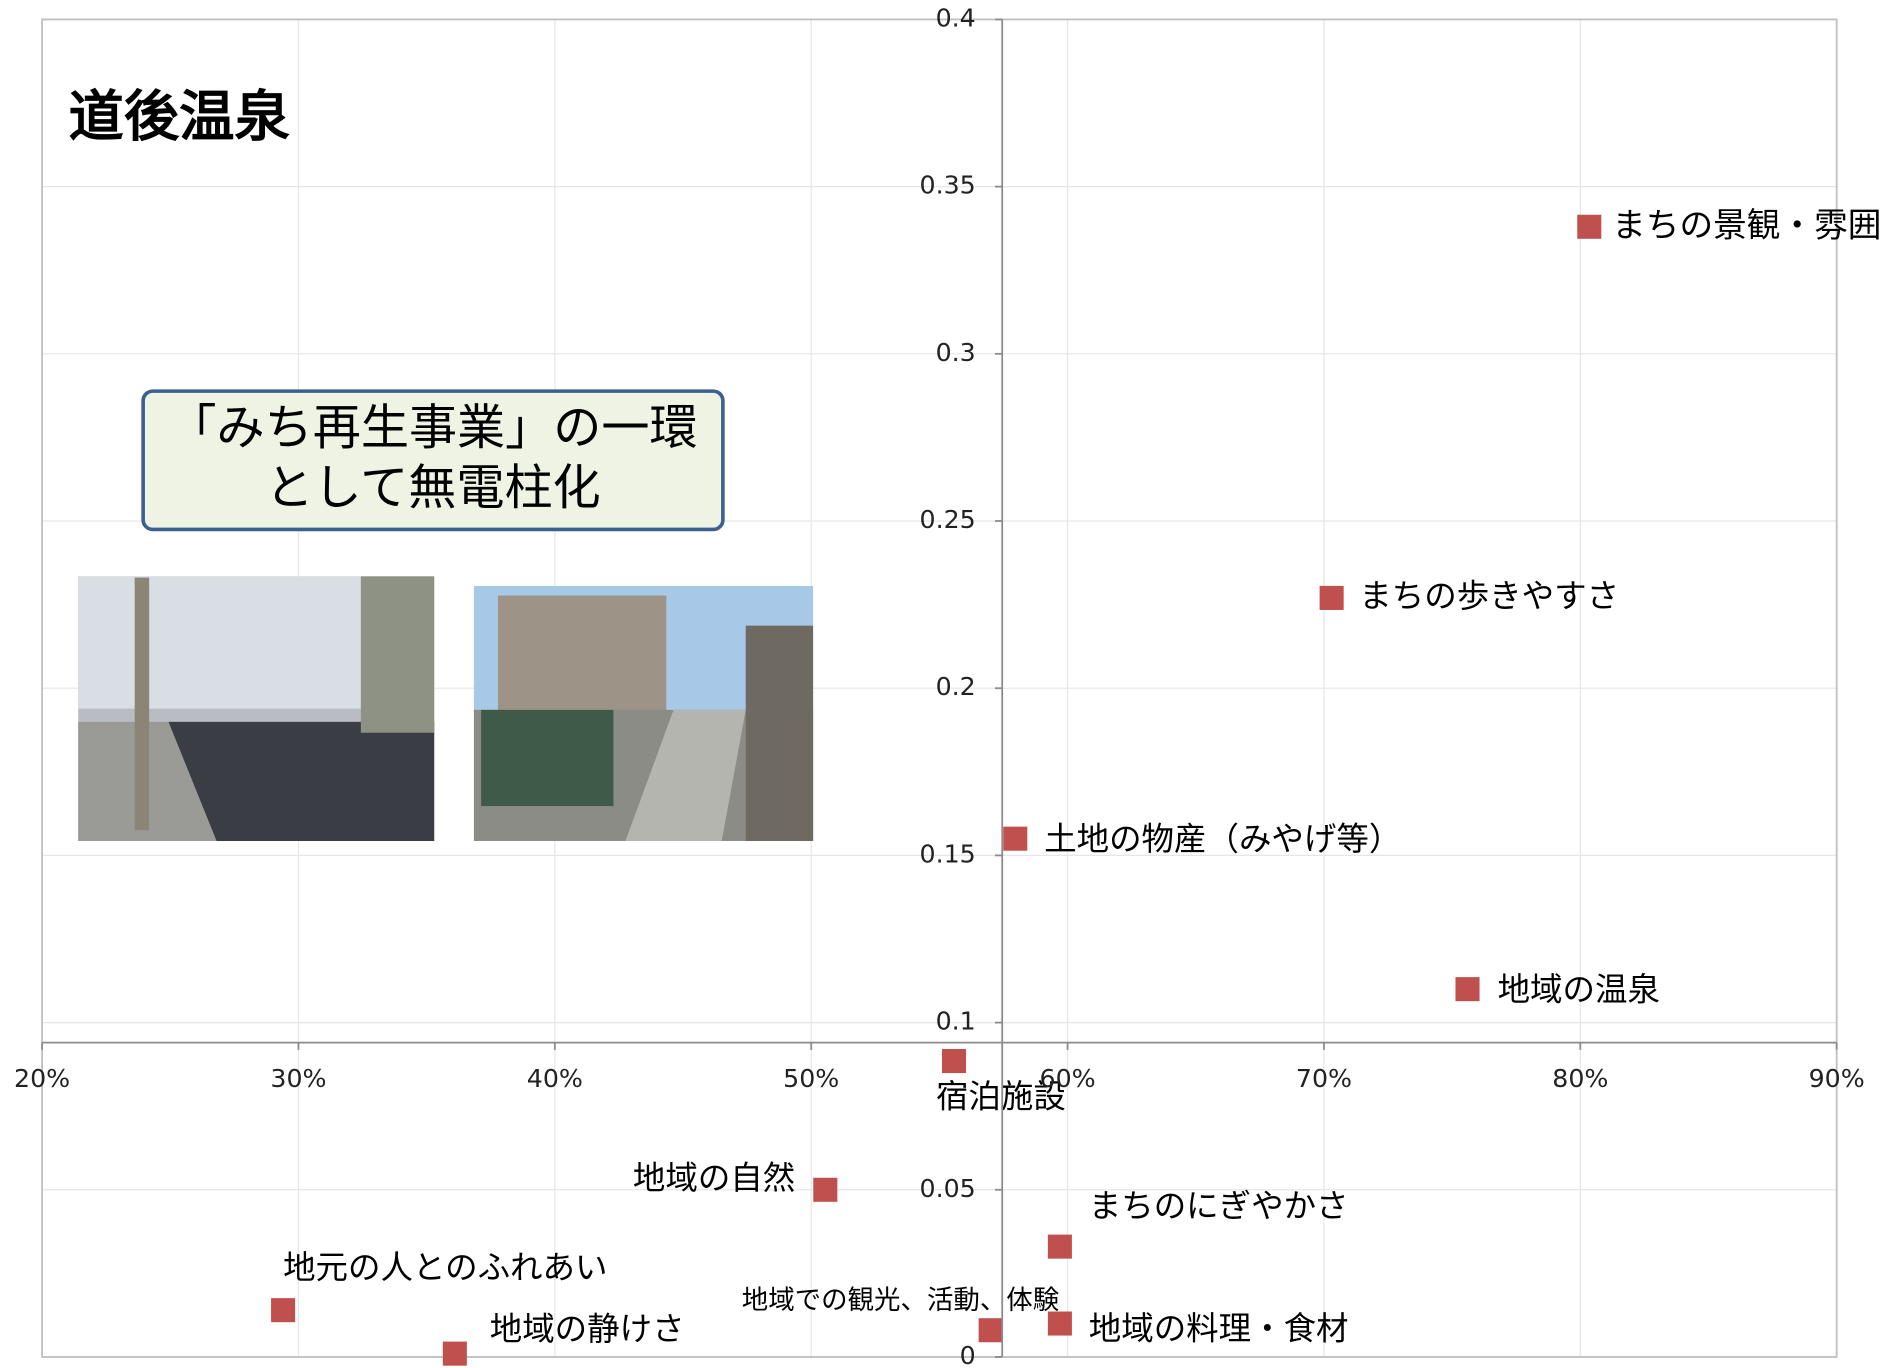 This screenshot has height=1368, width=1886. What do you see at coordinates (1219, 1206) in the screenshot?
I see `point-label: まちのにぎやかさ` at bounding box center [1219, 1206].